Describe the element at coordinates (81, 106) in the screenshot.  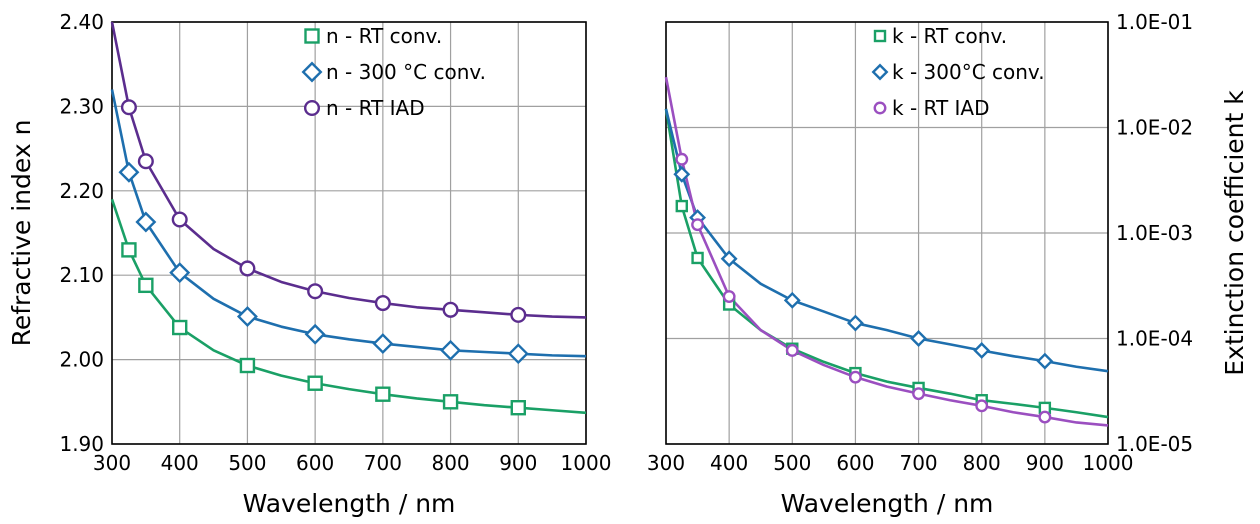
I see `y-tick-label: 2.30` at that location.